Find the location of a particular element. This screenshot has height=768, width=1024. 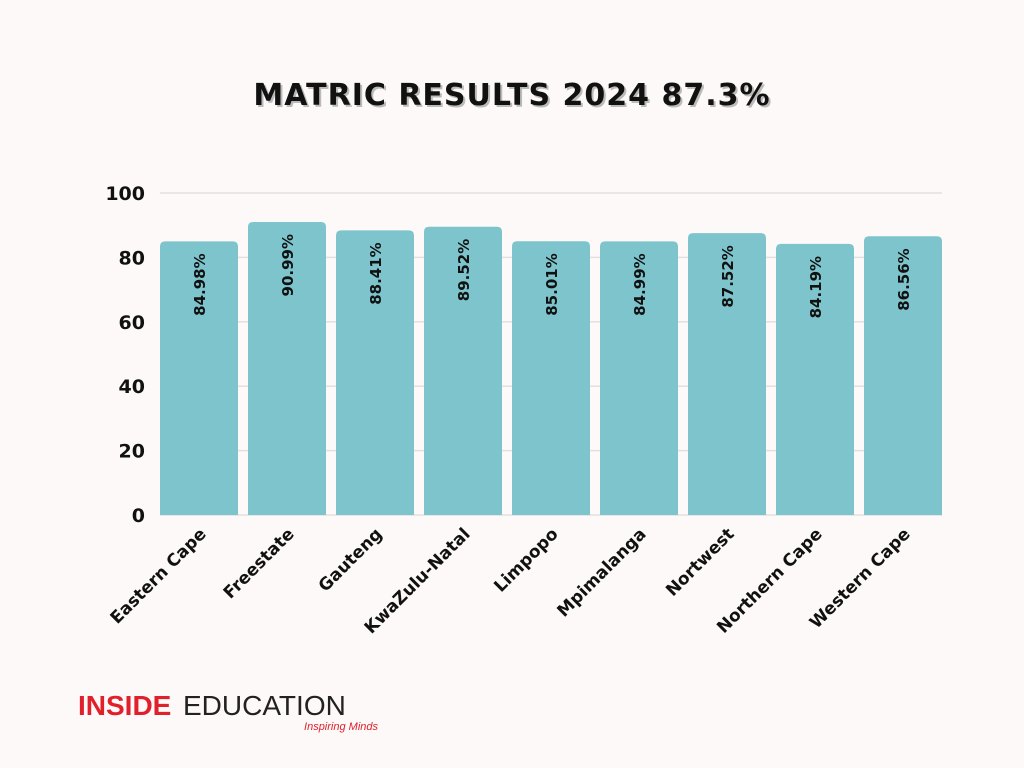

data-label: 88.41% is located at coordinates (376, 273).